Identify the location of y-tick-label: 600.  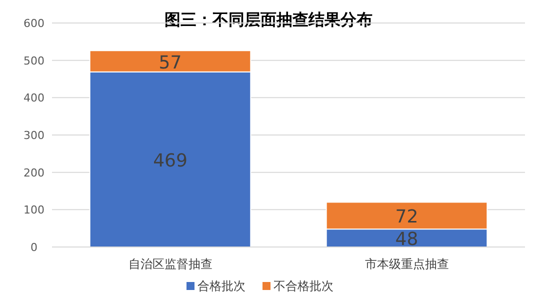
(34, 23).